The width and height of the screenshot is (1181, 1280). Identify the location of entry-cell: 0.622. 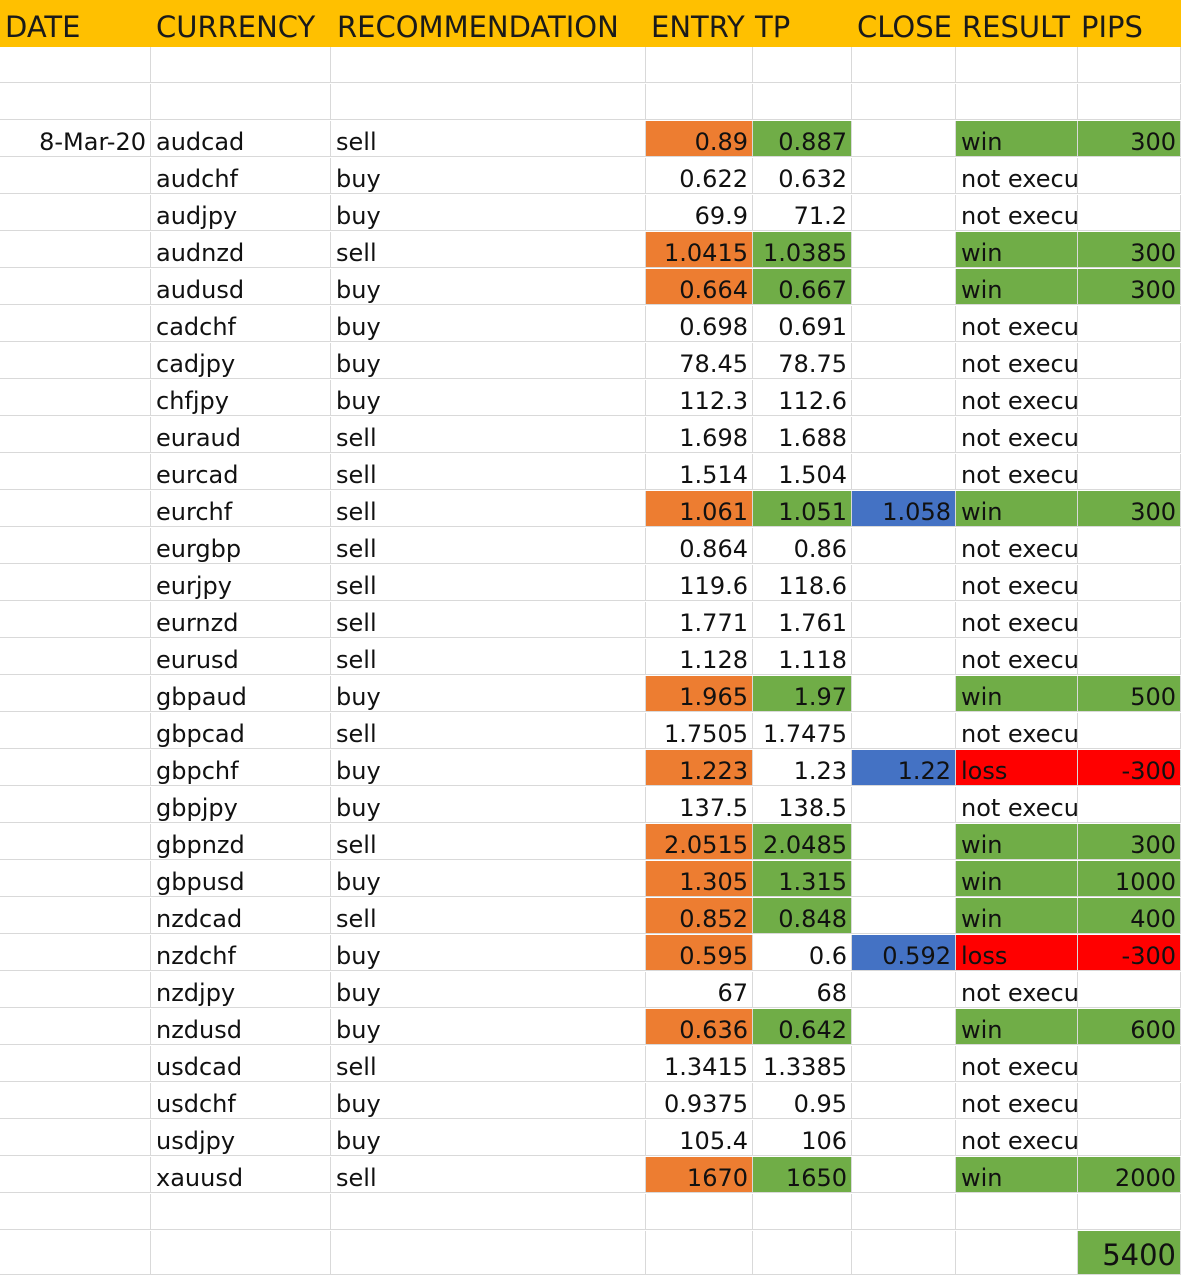
(699, 176).